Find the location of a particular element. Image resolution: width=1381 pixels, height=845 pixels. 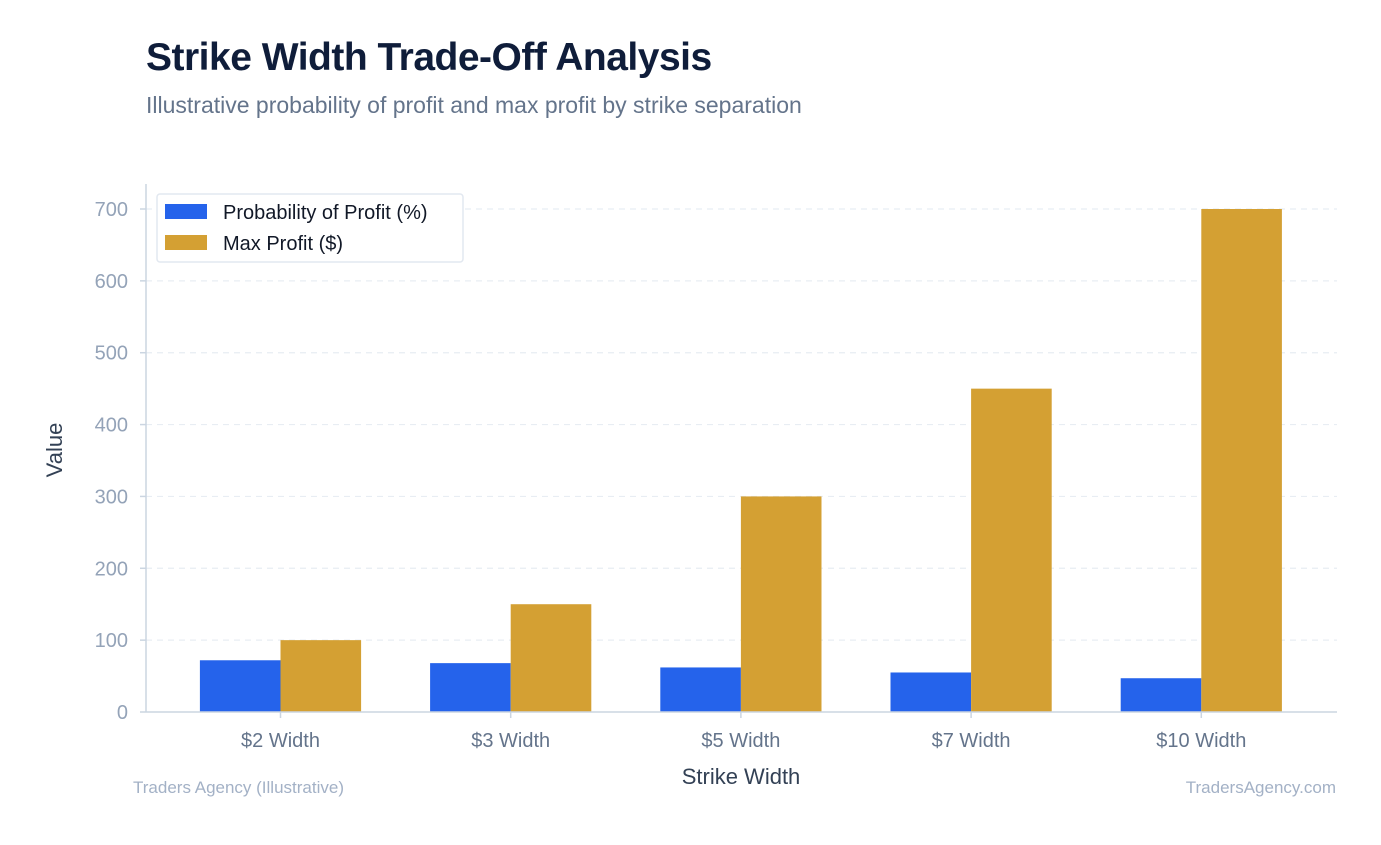

x-tick-label: $10 Width is located at coordinates (1201, 741).